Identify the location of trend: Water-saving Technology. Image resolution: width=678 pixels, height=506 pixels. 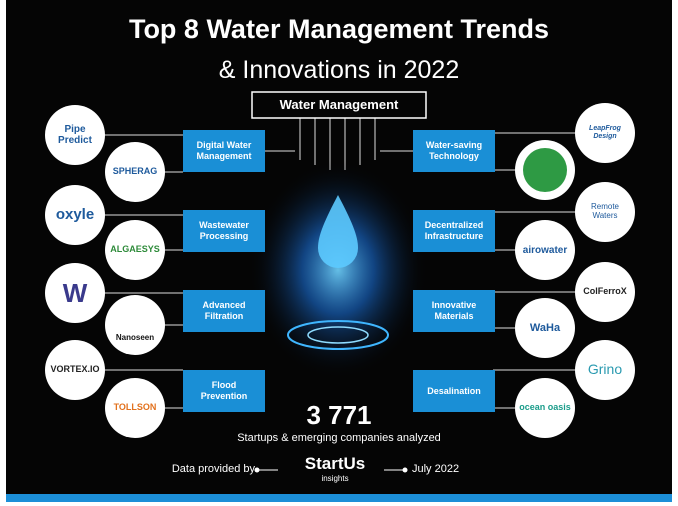
(454, 151).